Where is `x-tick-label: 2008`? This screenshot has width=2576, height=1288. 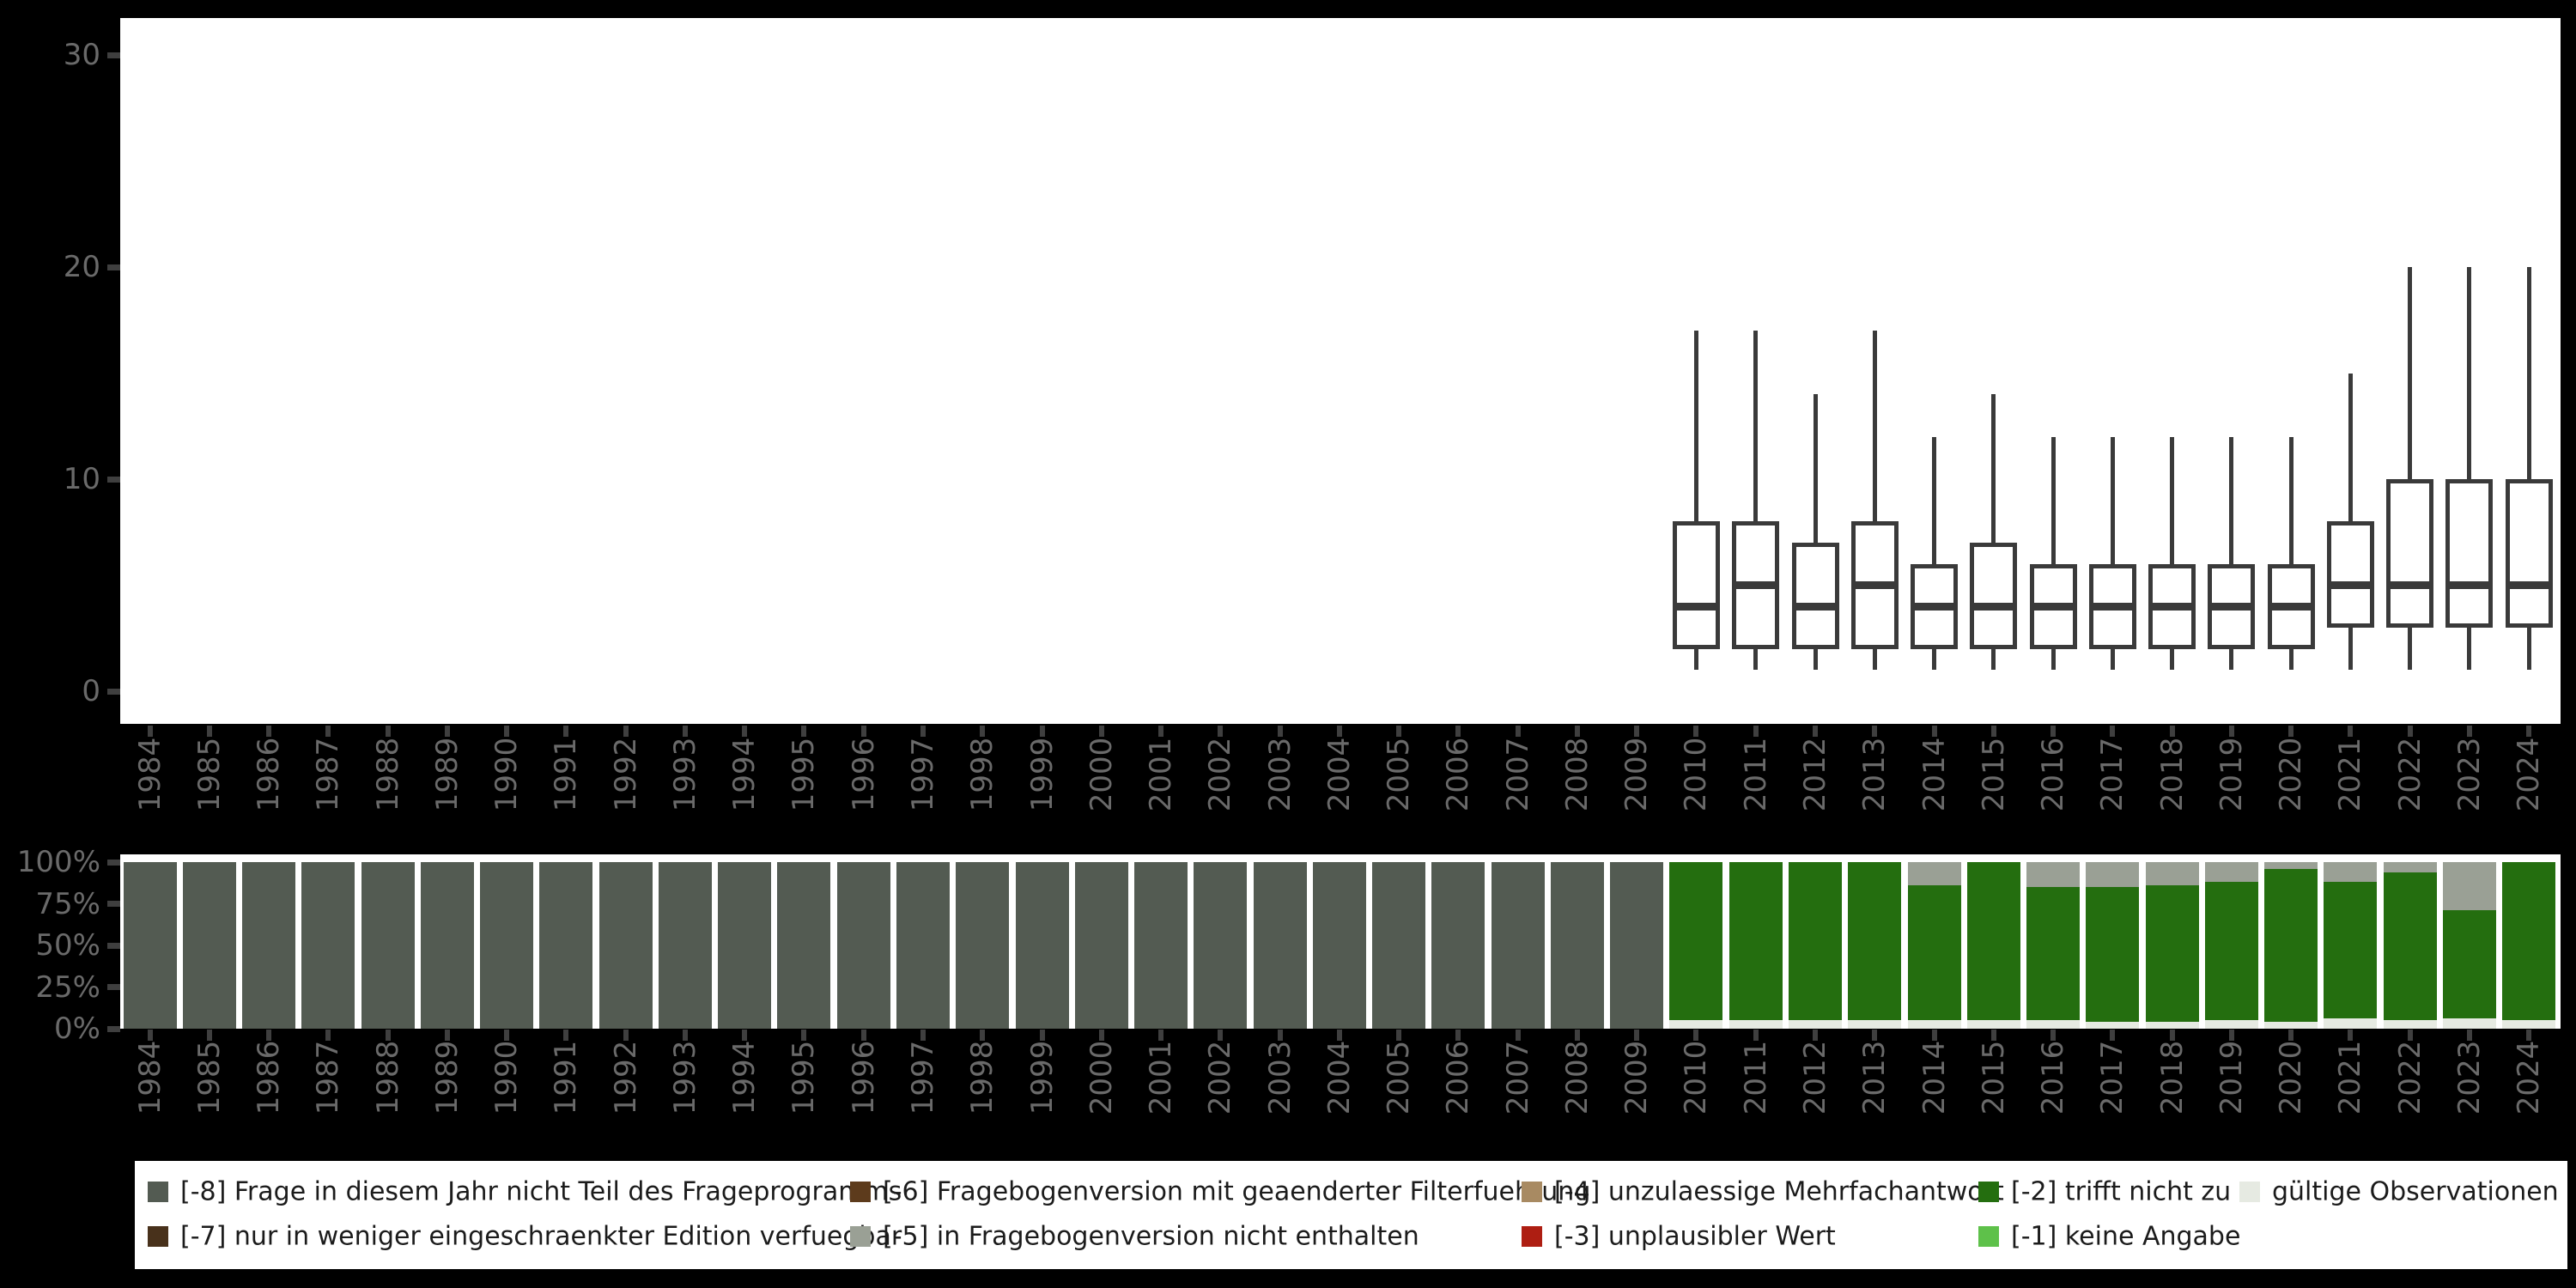 x-tick-label: 2008 is located at coordinates (1577, 775).